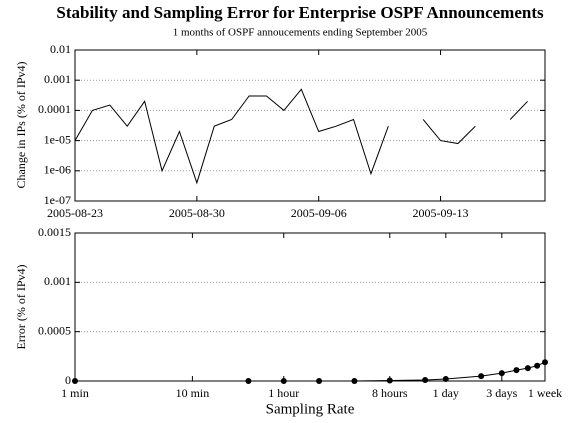 The height and width of the screenshot is (423, 578). Describe the element at coordinates (197, 213) in the screenshot. I see `x-tick-label: 2005-08-30` at that location.